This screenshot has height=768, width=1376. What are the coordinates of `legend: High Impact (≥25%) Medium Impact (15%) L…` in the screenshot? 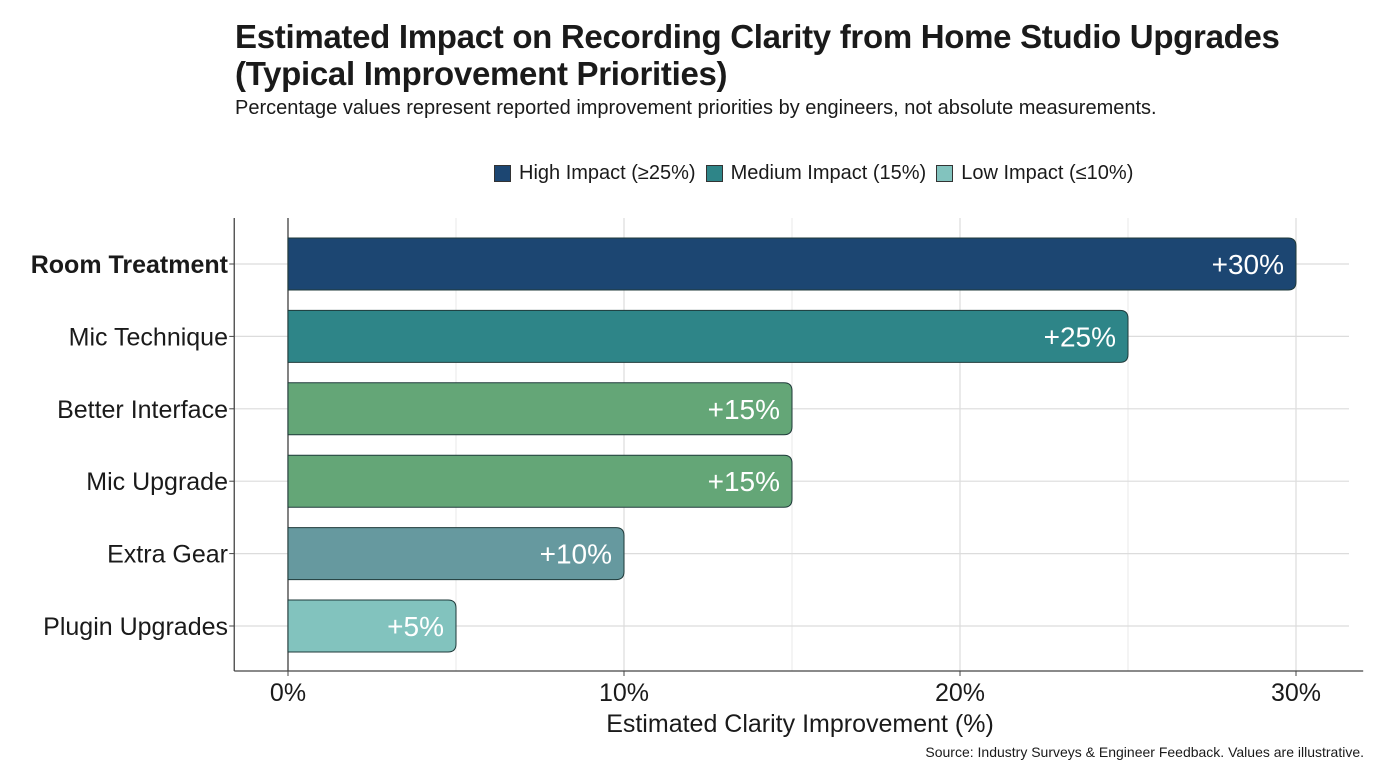 It's located at (818, 173).